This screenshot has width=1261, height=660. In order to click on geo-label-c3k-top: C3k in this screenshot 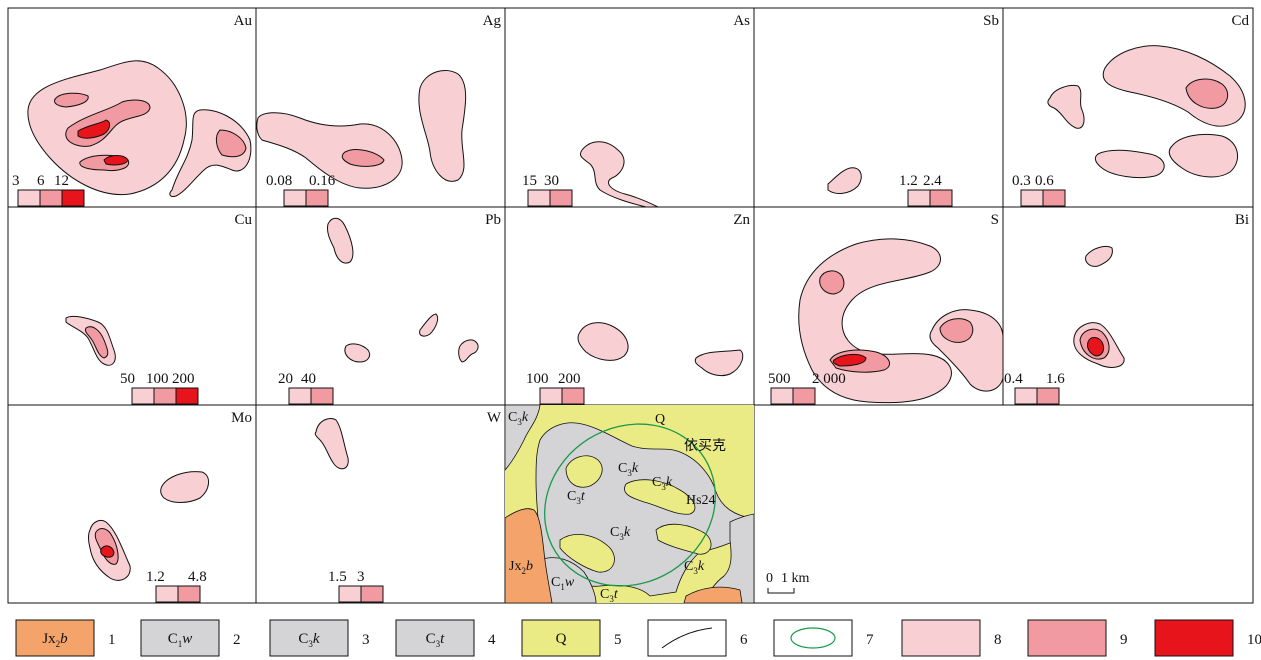, I will do `click(518, 418)`.